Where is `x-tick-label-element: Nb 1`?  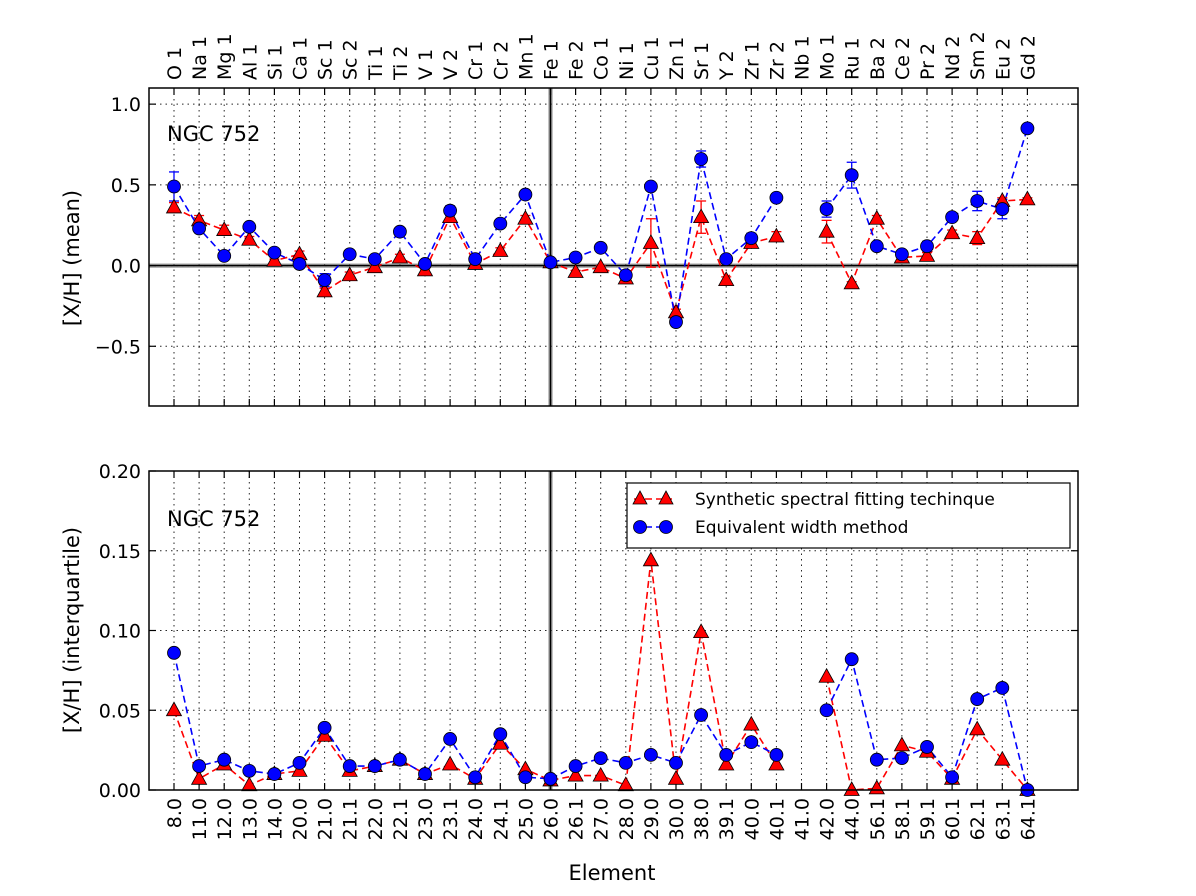
x-tick-label-element: Nb 1 is located at coordinates (803, 58).